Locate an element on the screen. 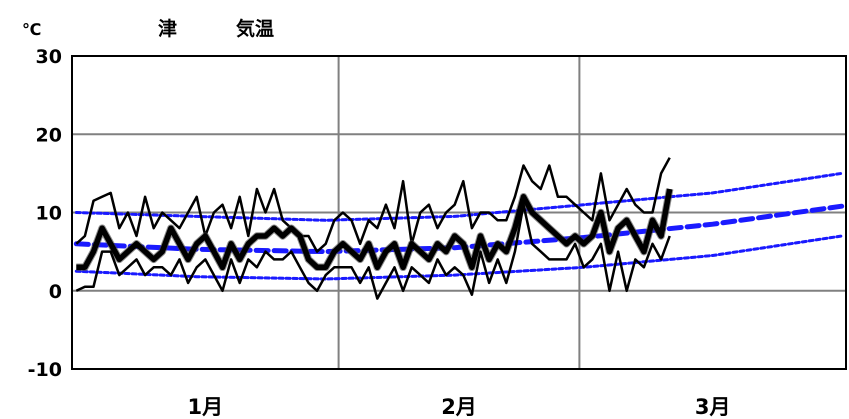 The width and height of the screenshot is (849, 419). normal-low-line is located at coordinates (459, 257).